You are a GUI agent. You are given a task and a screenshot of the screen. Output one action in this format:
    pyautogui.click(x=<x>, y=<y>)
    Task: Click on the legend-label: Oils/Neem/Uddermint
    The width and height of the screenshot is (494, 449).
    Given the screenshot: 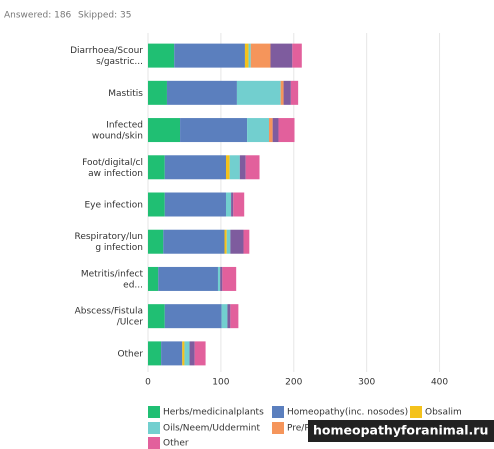 What is the action you would take?
    pyautogui.click(x=211, y=429)
    